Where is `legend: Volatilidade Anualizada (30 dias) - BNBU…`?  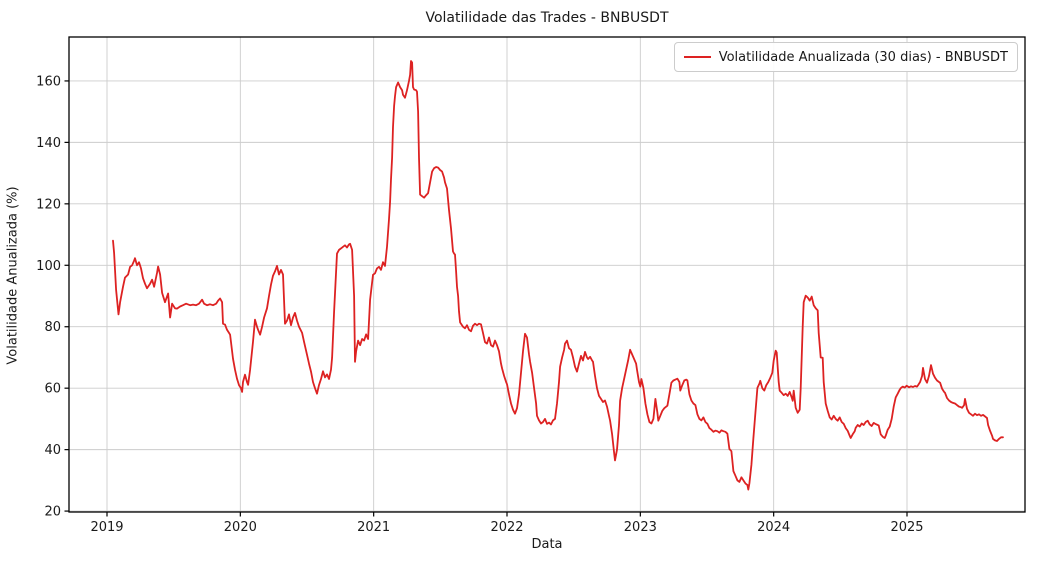
legend: Volatilidade Anualizada (30 dias) - BNBU… is located at coordinates (845, 57).